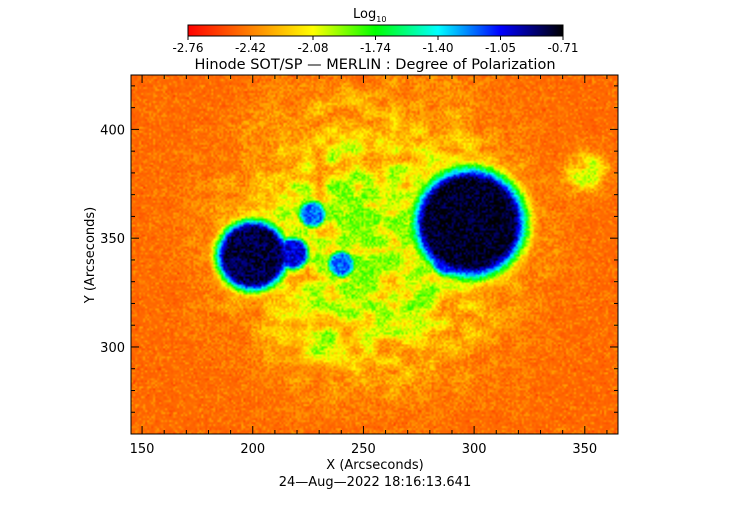 This screenshot has width=749, height=512. I want to click on colorbar-tick-label: -1.74, so click(375, 48).